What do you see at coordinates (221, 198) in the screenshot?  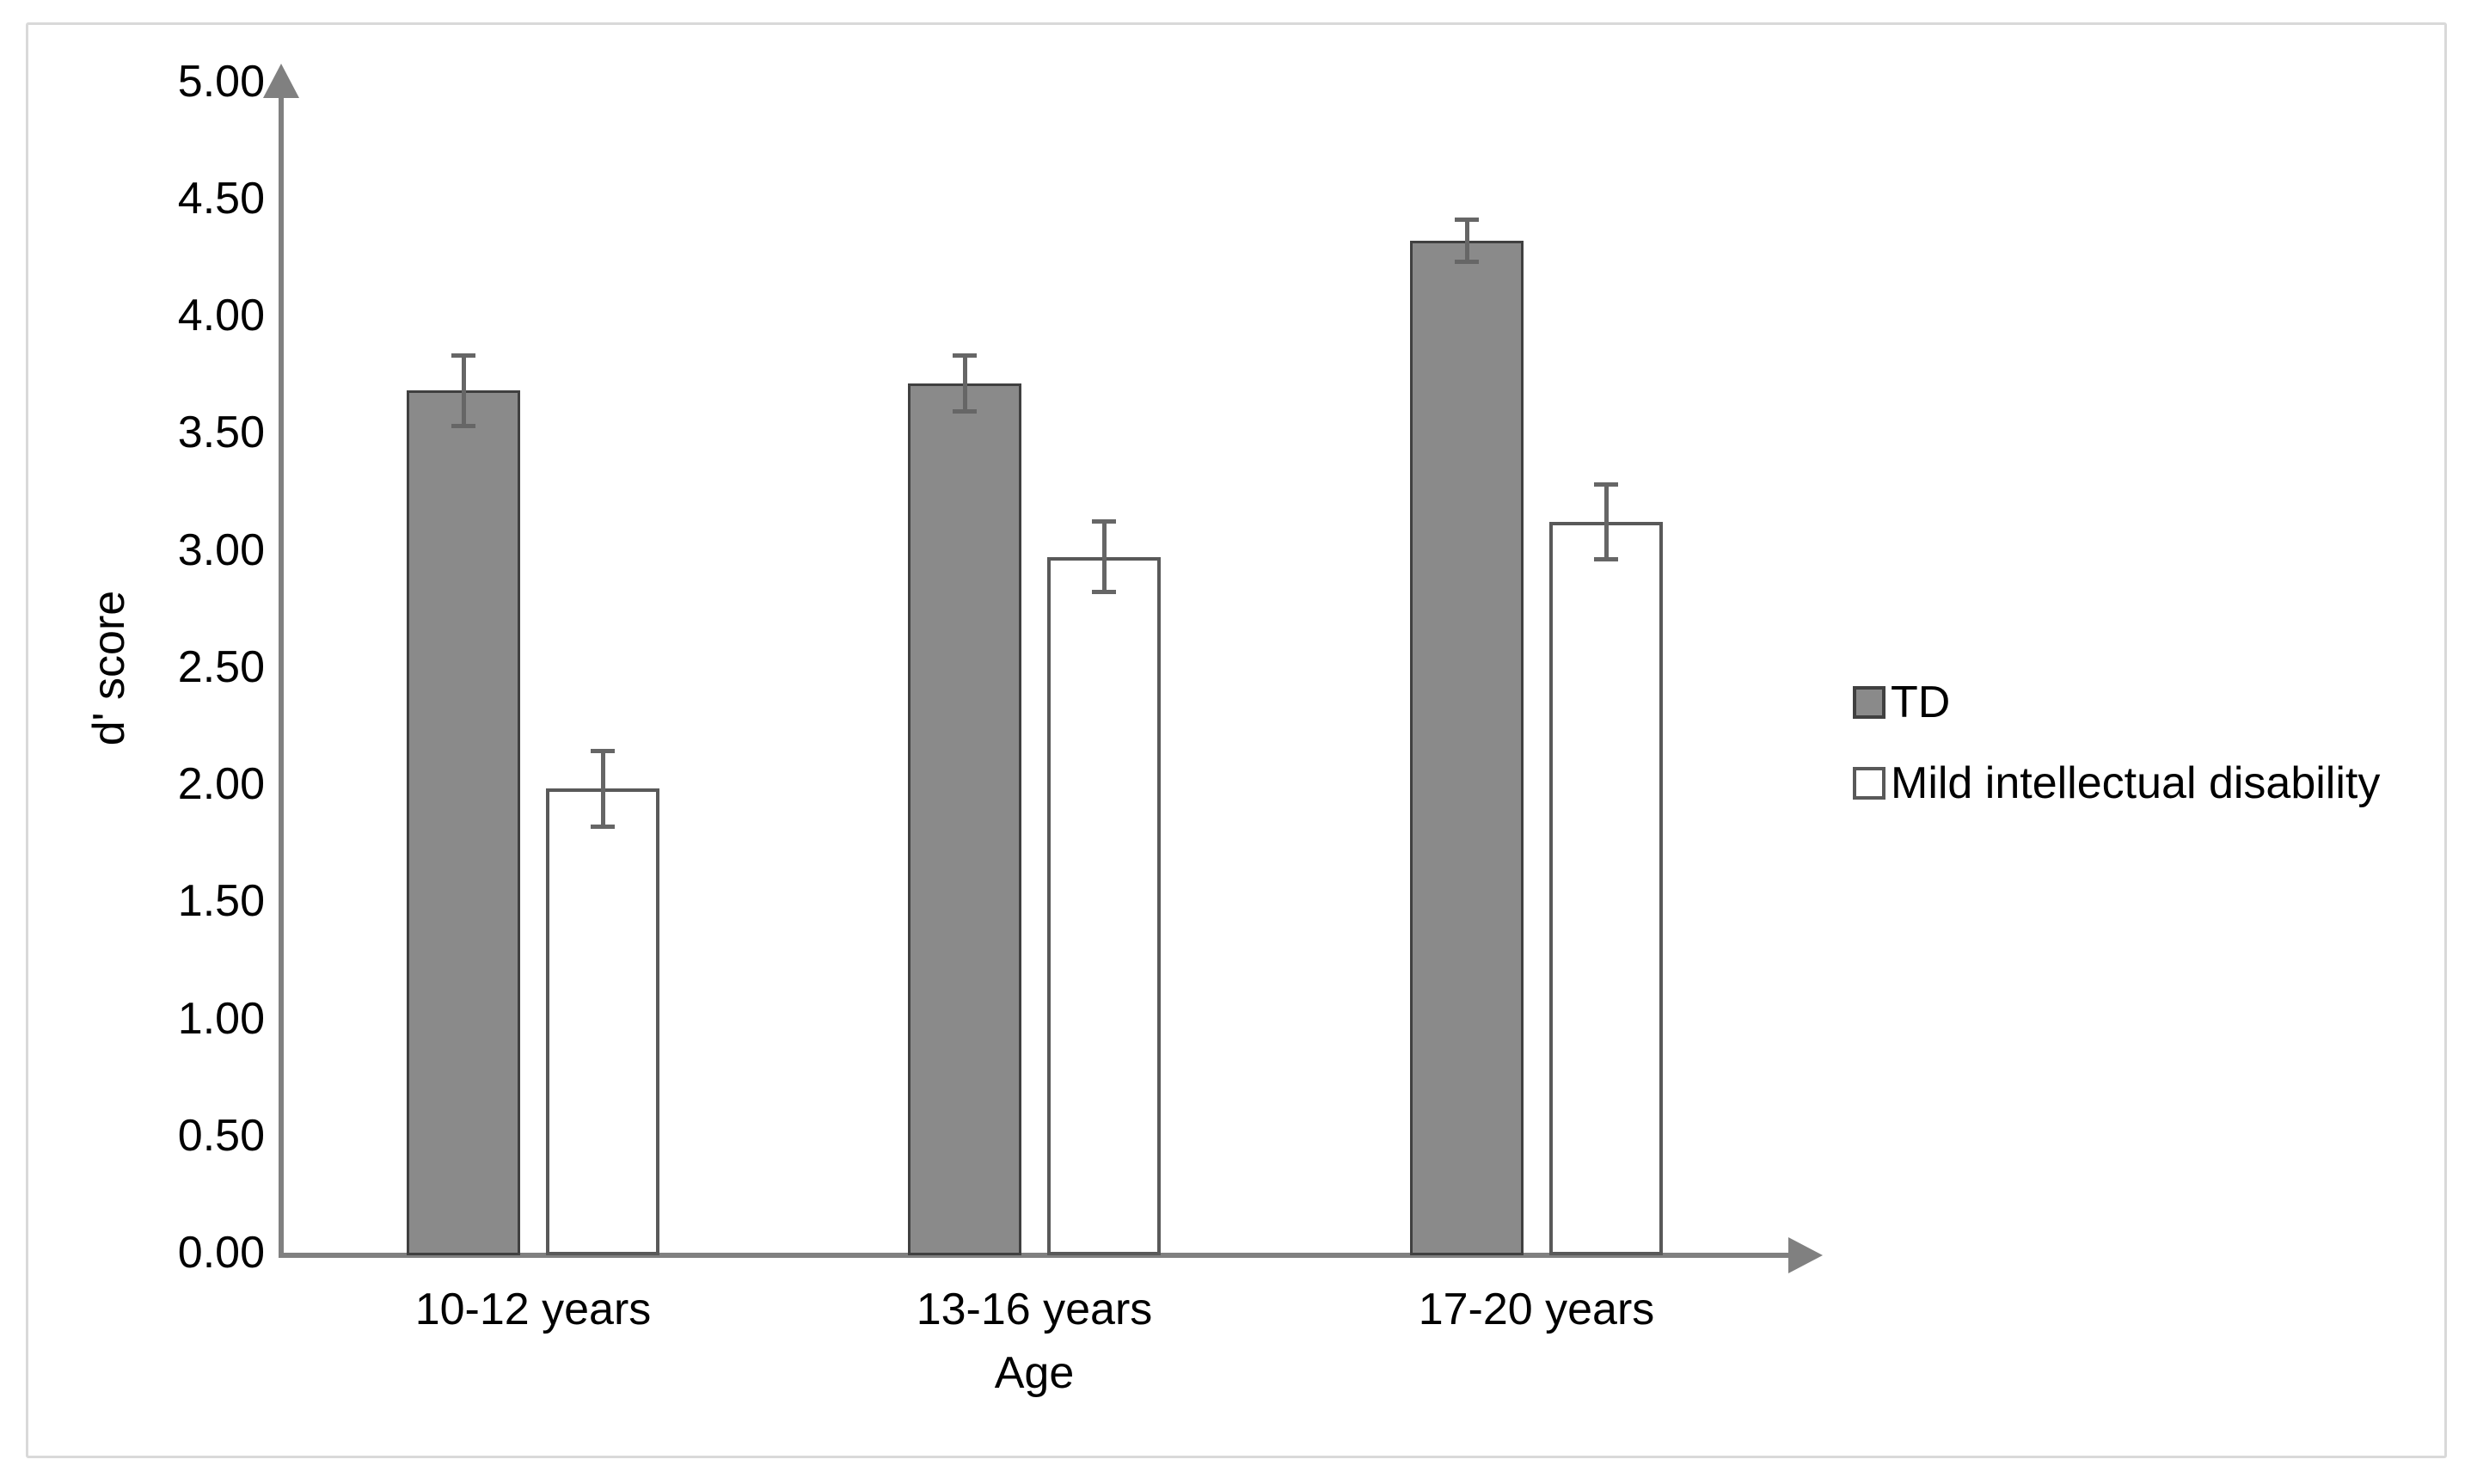 I see `y-tick-label: 4.50` at bounding box center [221, 198].